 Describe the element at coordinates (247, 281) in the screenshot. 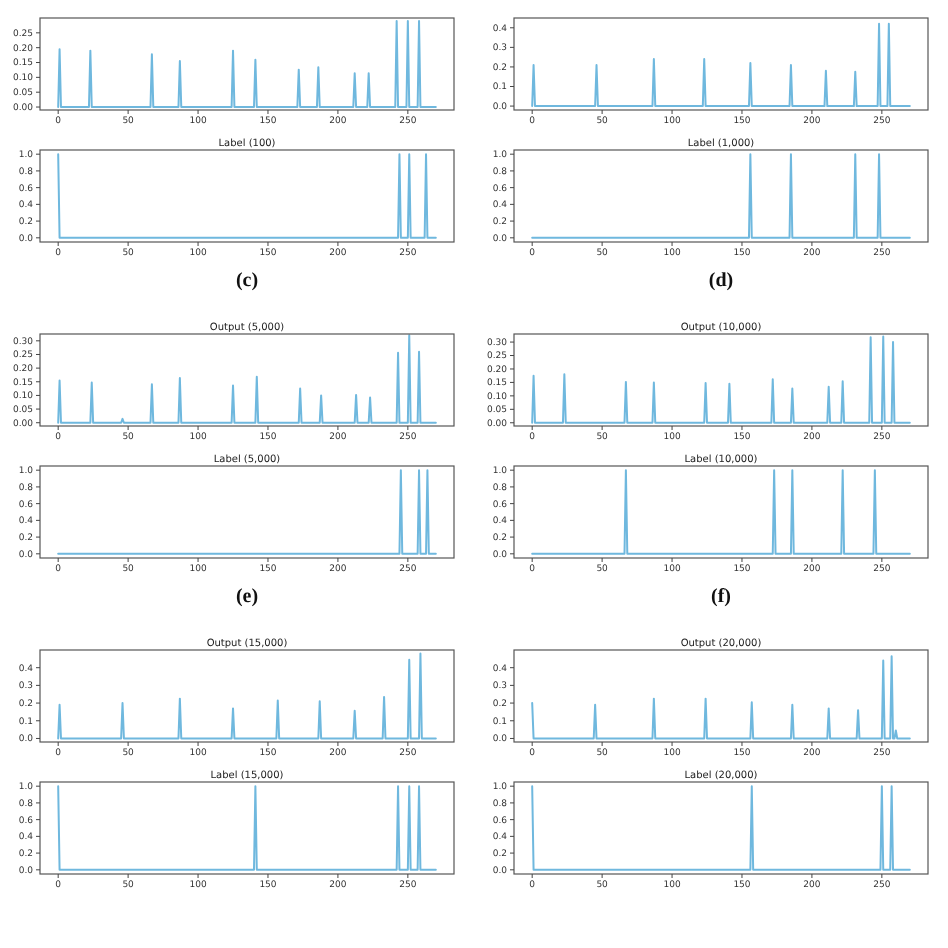

I see `text: (c)` at that location.